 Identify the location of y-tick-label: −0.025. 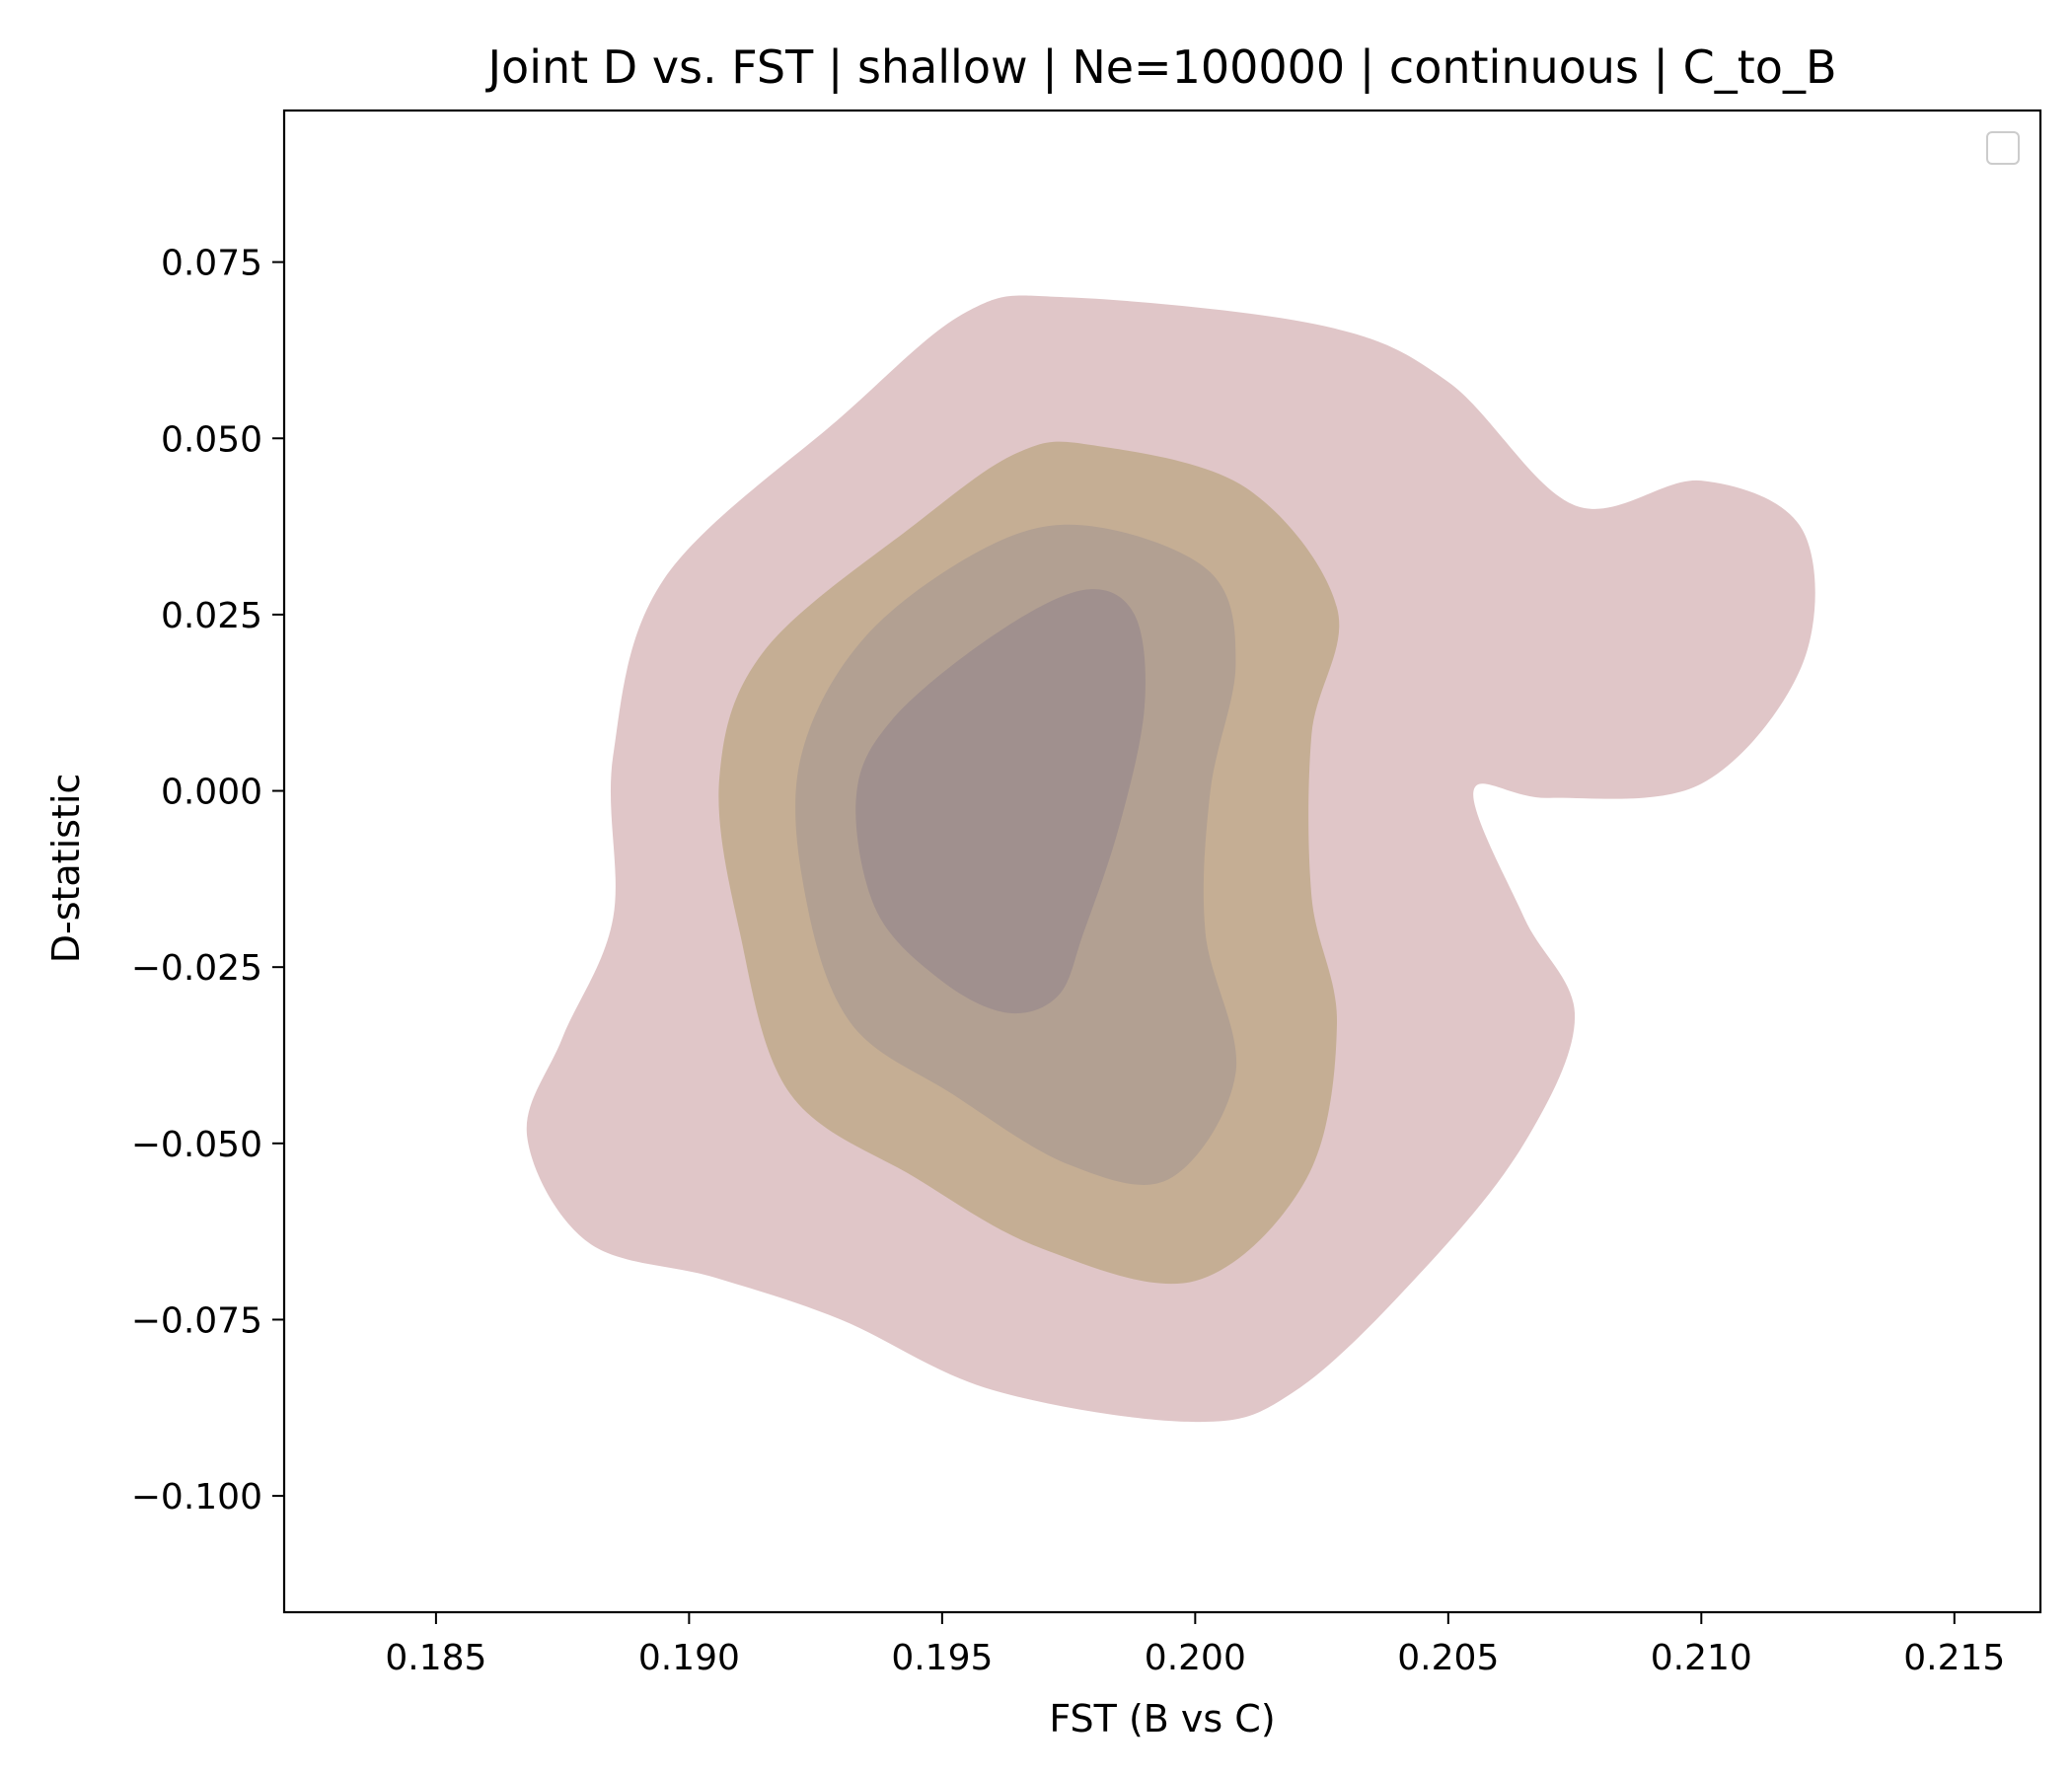
(197, 969).